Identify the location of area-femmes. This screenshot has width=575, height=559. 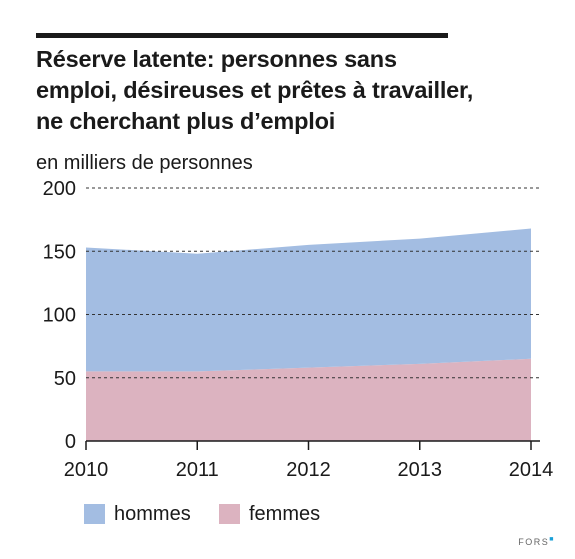
(308, 399).